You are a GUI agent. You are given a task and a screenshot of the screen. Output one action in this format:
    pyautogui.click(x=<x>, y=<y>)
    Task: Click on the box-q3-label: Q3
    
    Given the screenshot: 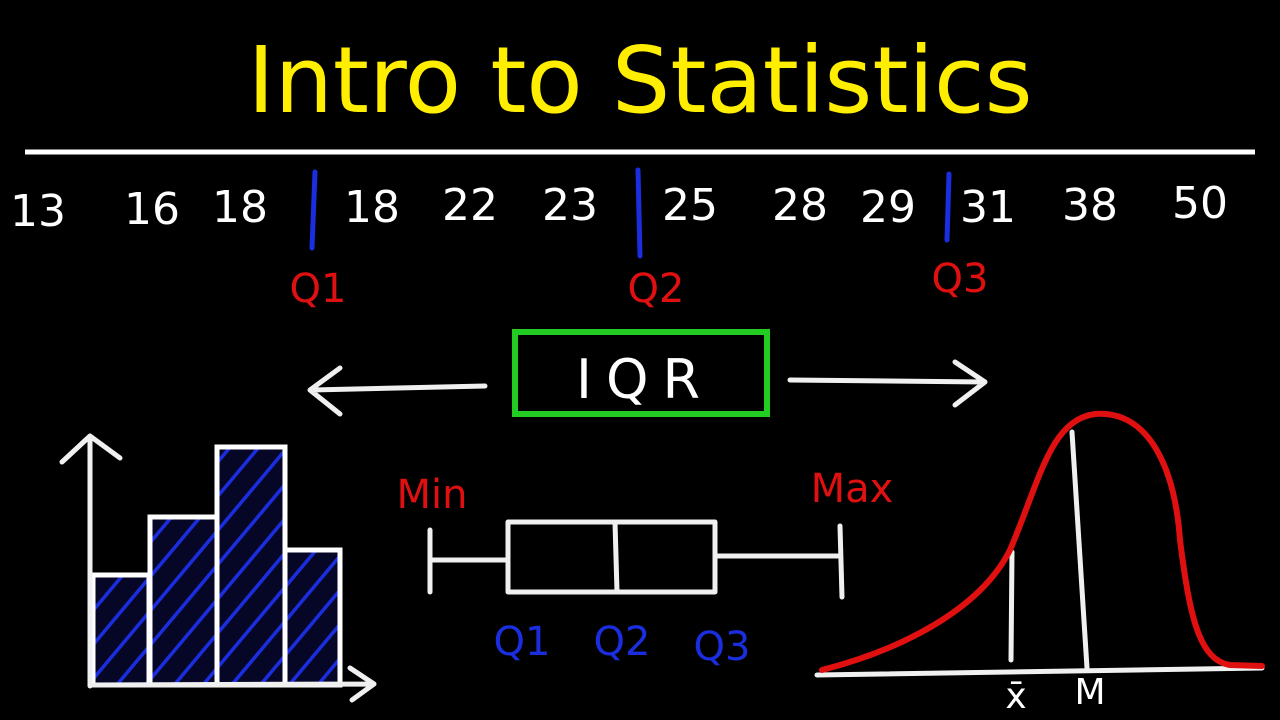 What is the action you would take?
    pyautogui.click(x=722, y=647)
    